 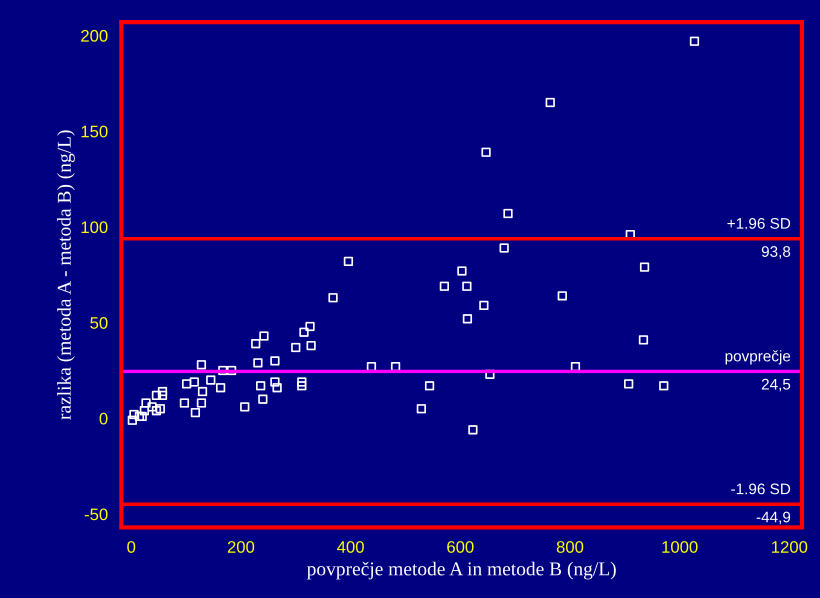 What do you see at coordinates (460, 547) in the screenshot?
I see `x-tick-label: 600` at bounding box center [460, 547].